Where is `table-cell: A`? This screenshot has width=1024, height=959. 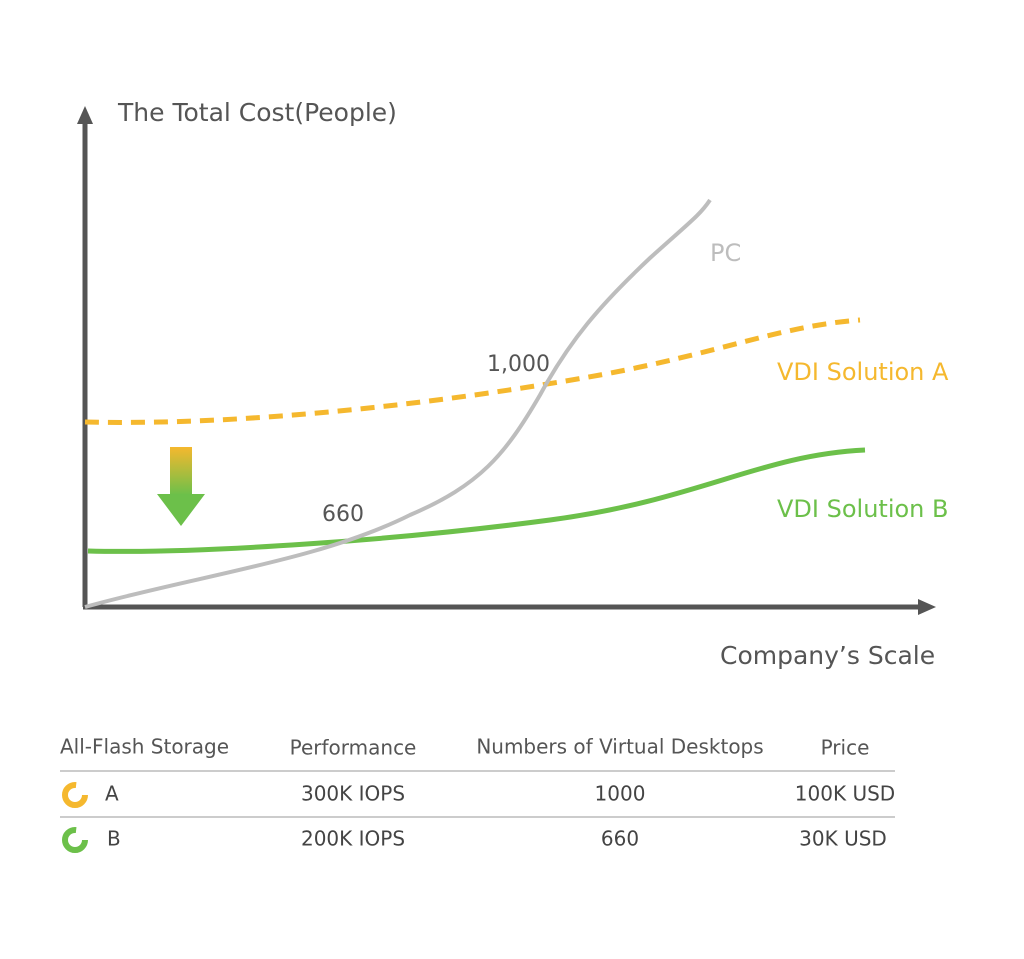 table-cell: A is located at coordinates (112, 794).